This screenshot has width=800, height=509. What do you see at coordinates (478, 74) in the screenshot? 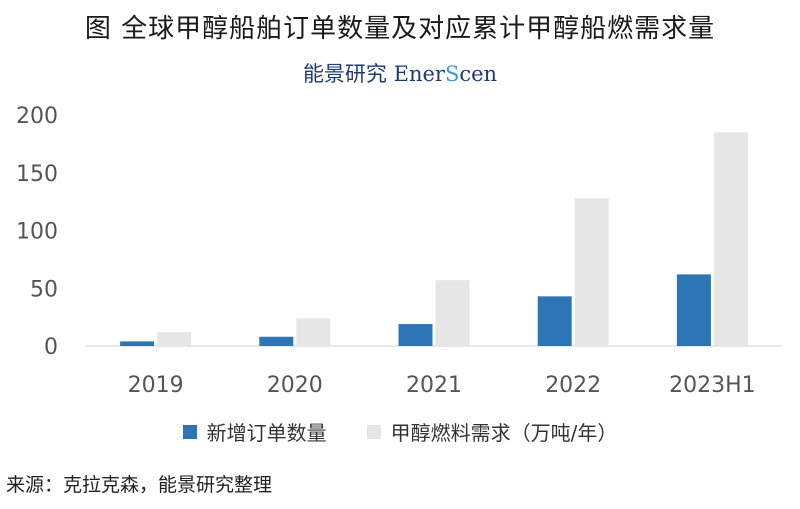
I see `logo-en-suffix: cen` at bounding box center [478, 74].